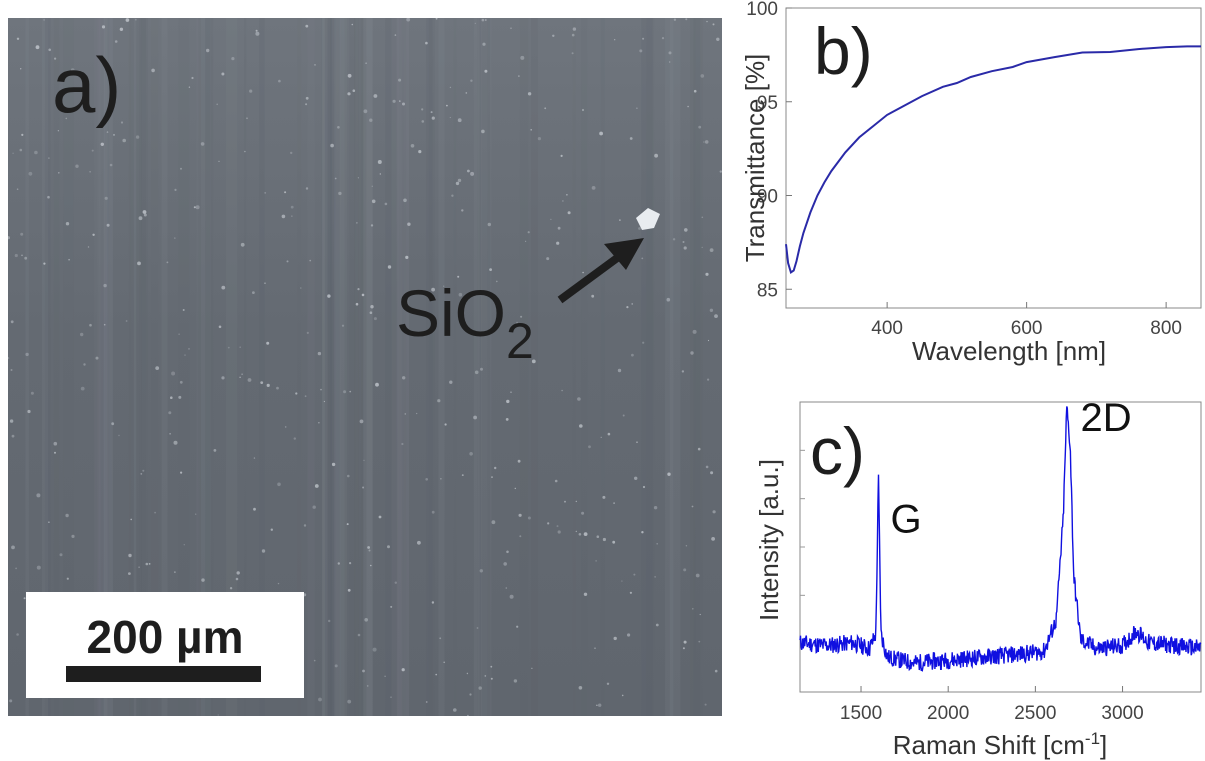 The height and width of the screenshot is (761, 1205). What do you see at coordinates (1166, 328) in the screenshot?
I see `x-tick-label: 800` at bounding box center [1166, 328].